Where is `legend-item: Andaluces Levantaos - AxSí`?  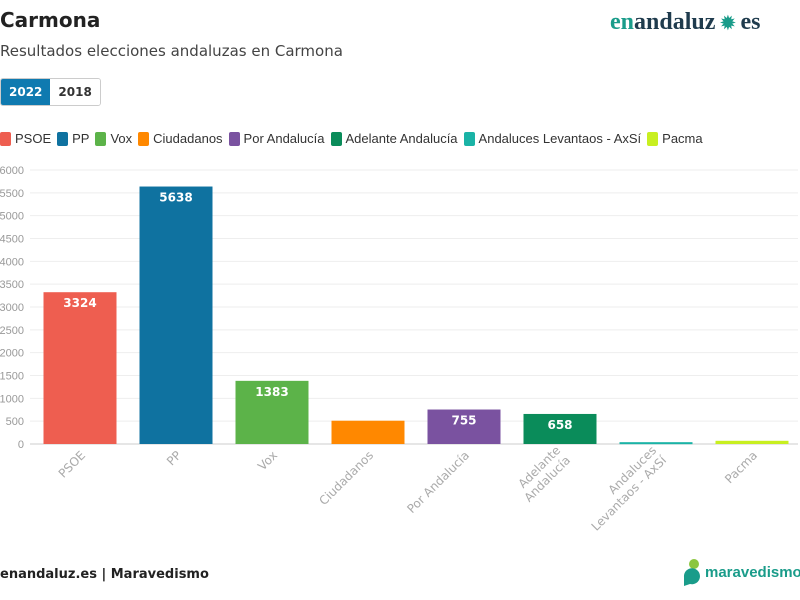
legend-item: Andaluces Levantaos - AxSí is located at coordinates (552, 138).